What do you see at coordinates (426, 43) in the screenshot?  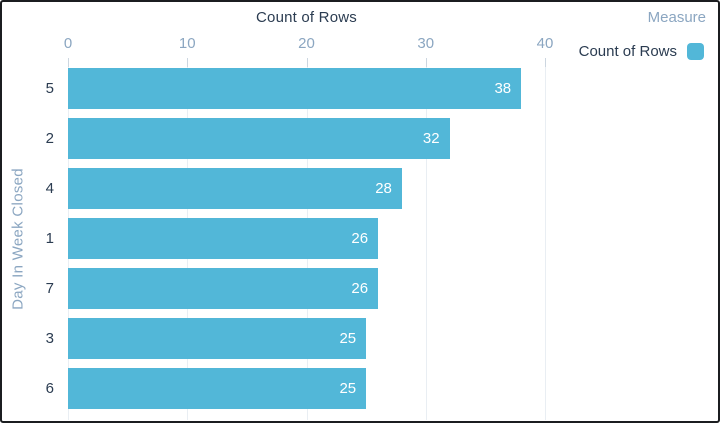 I see `x-tick-label: 30` at bounding box center [426, 43].